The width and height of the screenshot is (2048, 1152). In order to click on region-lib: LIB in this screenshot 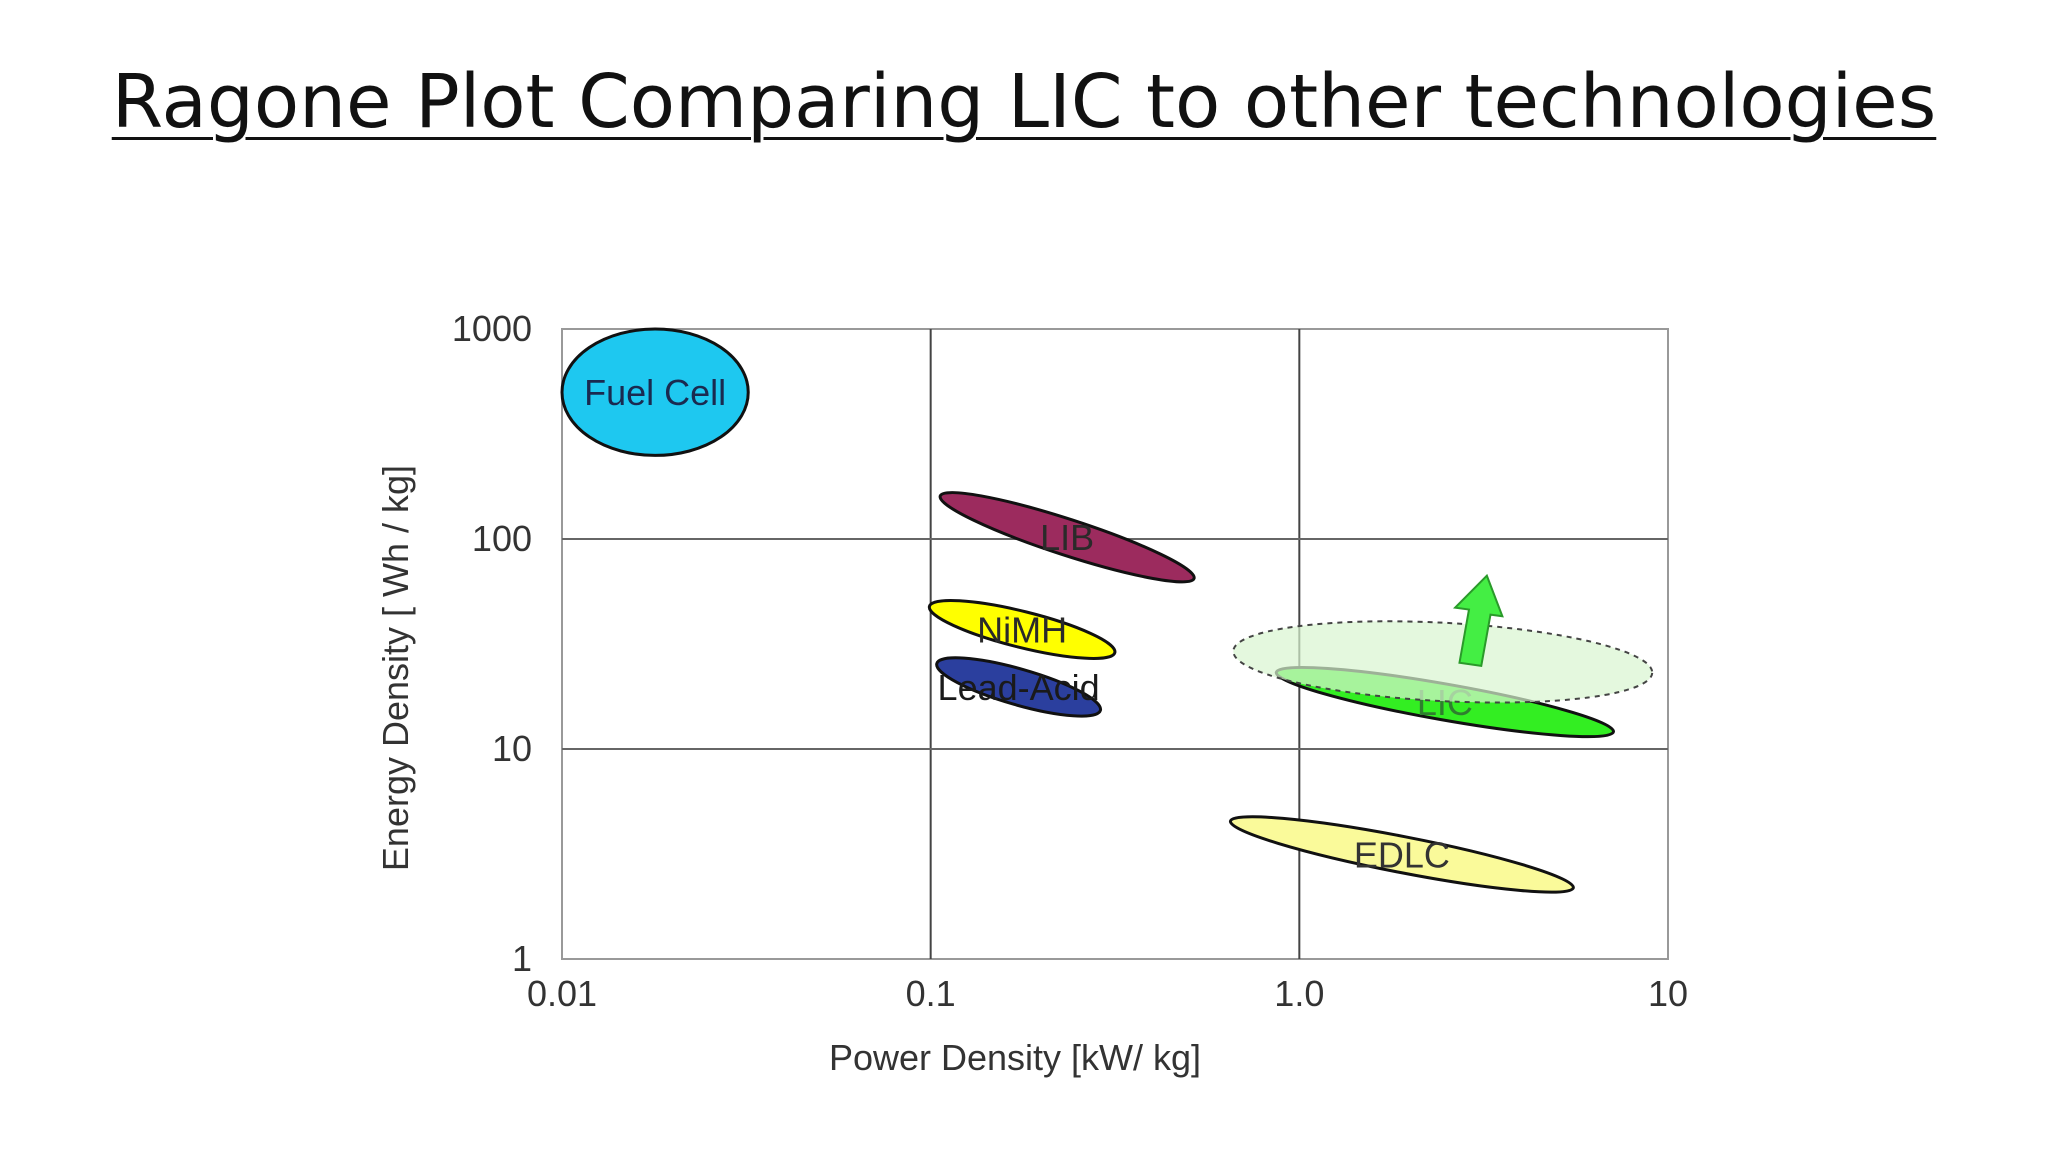, I will do `click(1067, 537)`.